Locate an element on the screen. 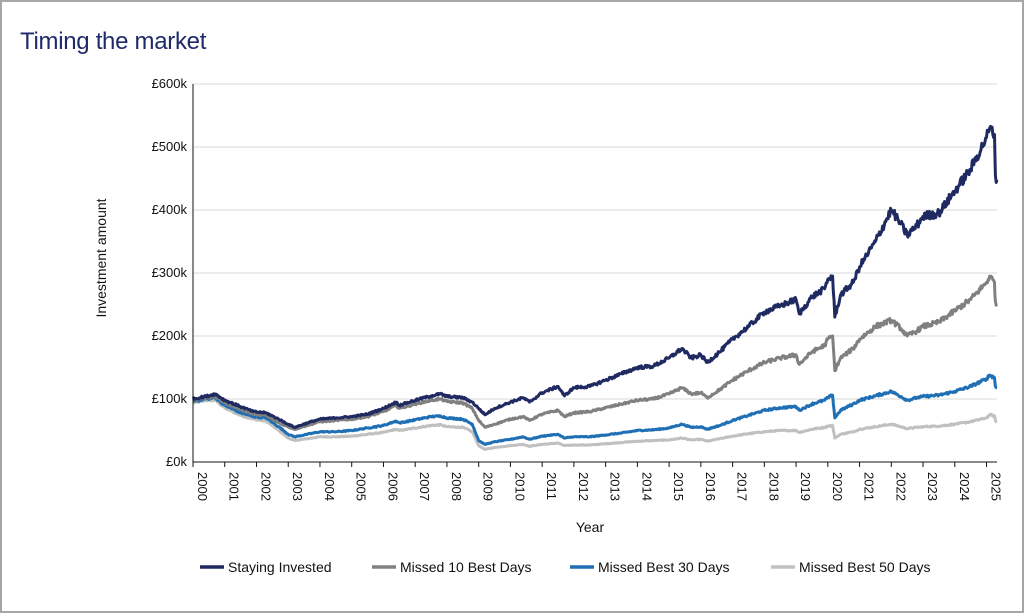 This screenshot has width=1024, height=613. x-tick-label: 2014 is located at coordinates (646, 486).